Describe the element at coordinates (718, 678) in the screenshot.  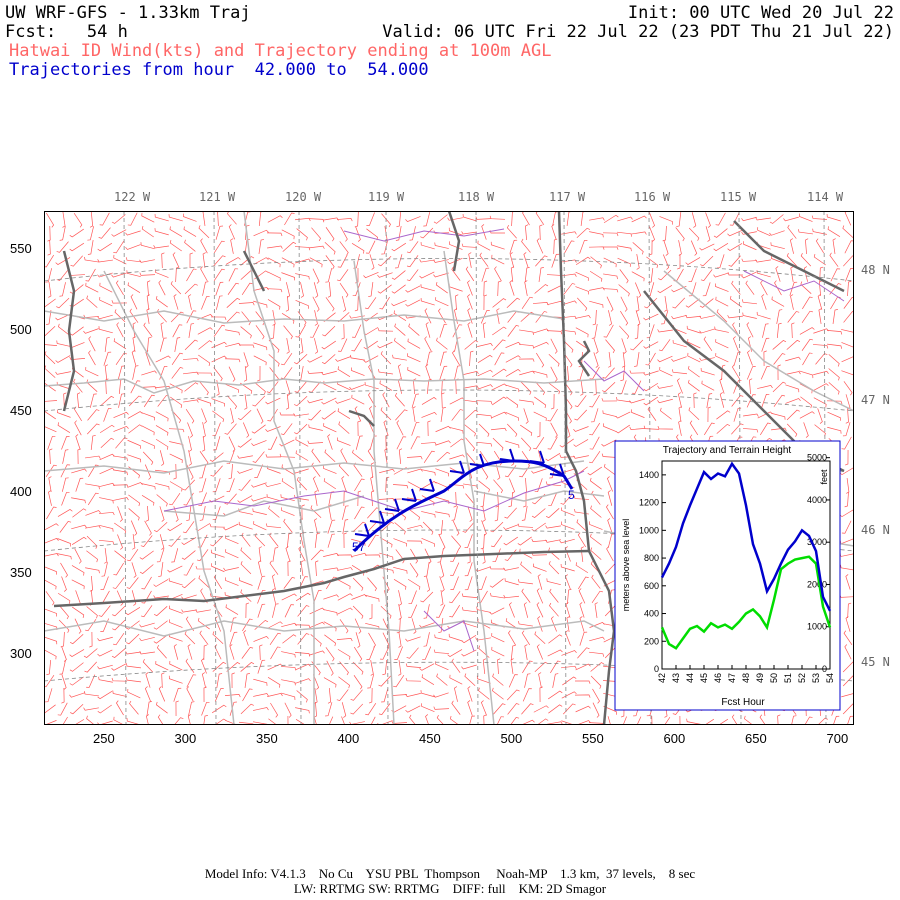
I see `inset-x-tick-label: 46` at that location.